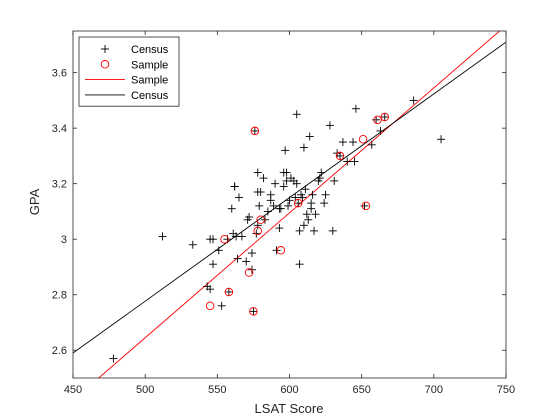 The height and width of the screenshot is (420, 560). Describe the element at coordinates (150, 96) in the screenshot. I see `legend-label: Census` at that location.